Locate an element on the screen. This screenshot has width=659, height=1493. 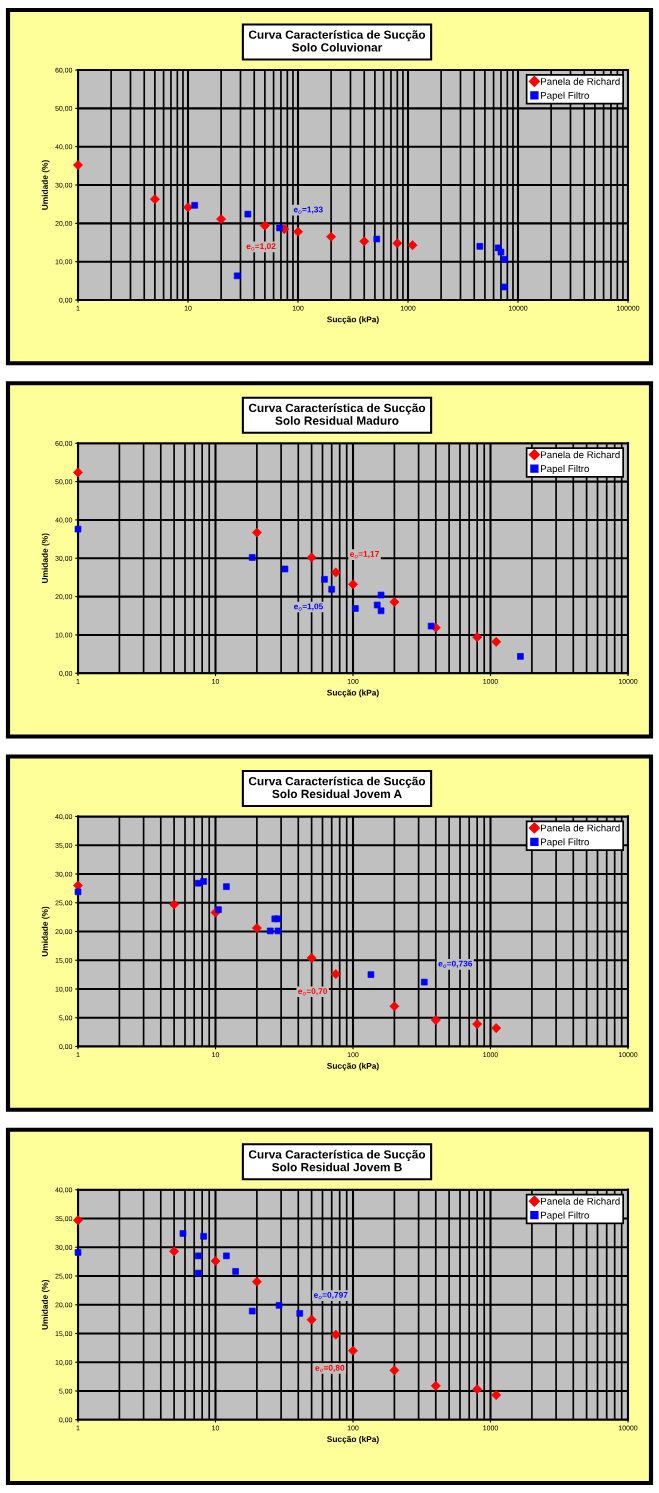
annotation: e$_{o}$=0,736 is located at coordinates (455, 964).